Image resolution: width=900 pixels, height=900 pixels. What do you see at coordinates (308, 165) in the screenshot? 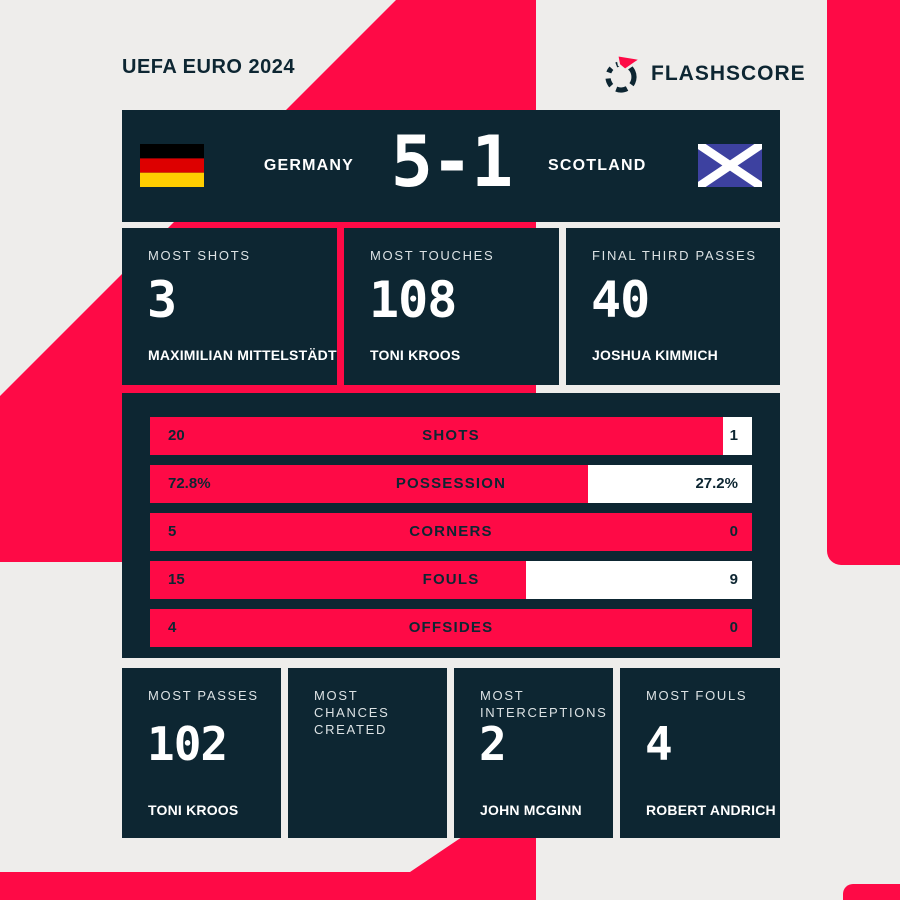
I see `home-team-name: GERMANY` at bounding box center [308, 165].